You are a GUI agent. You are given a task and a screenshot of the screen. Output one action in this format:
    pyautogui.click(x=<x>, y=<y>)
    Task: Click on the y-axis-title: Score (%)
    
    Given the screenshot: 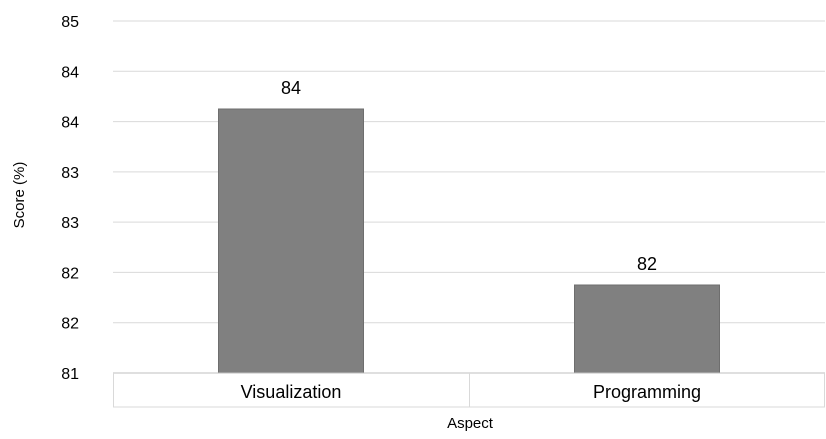 What is the action you would take?
    pyautogui.click(x=19, y=195)
    